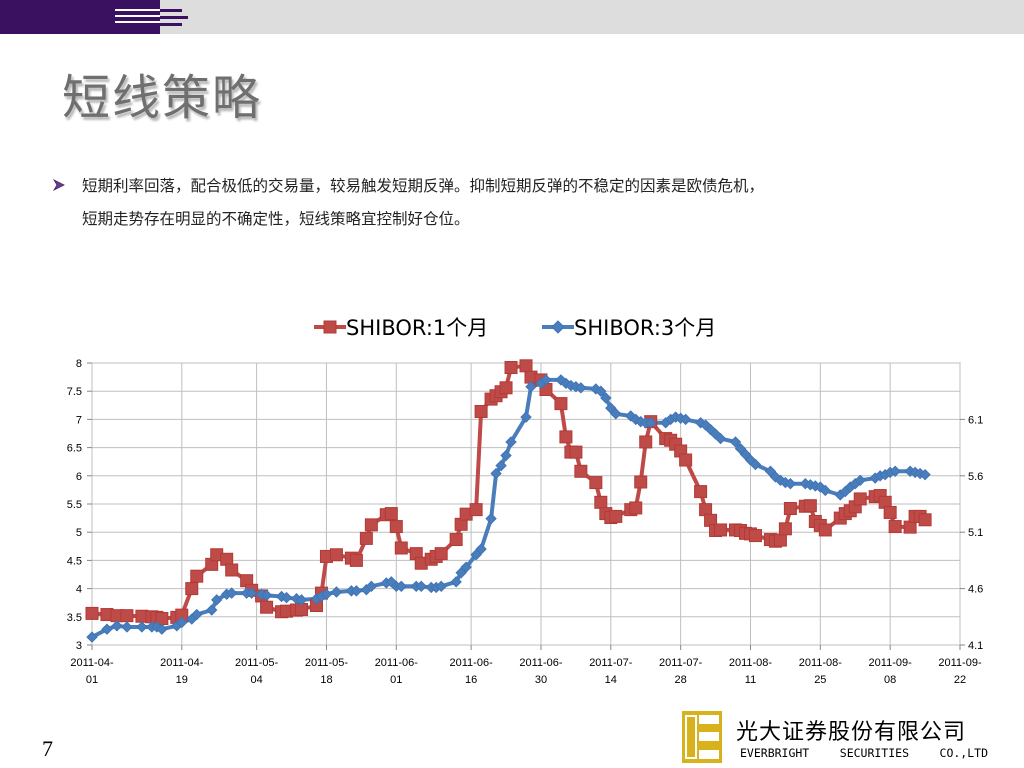 The image size is (1024, 768). Describe the element at coordinates (975, 533) in the screenshot. I see `y-right-tick-label: 5.1` at that location.